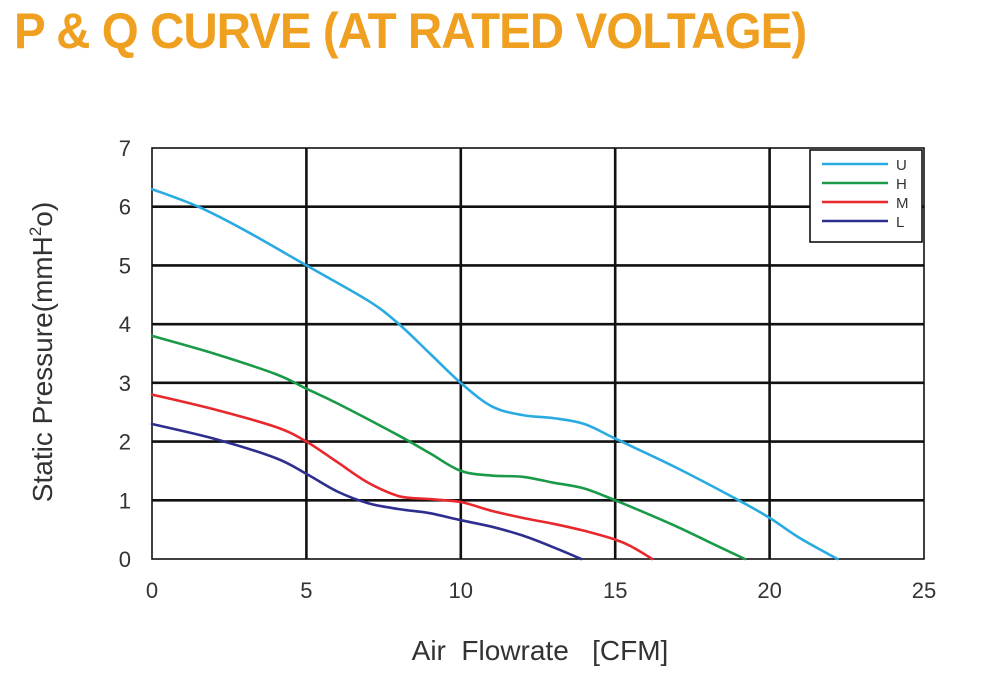 The width and height of the screenshot is (1004, 682). What do you see at coordinates (902, 203) in the screenshot?
I see `legend-label-m: M` at bounding box center [902, 203].